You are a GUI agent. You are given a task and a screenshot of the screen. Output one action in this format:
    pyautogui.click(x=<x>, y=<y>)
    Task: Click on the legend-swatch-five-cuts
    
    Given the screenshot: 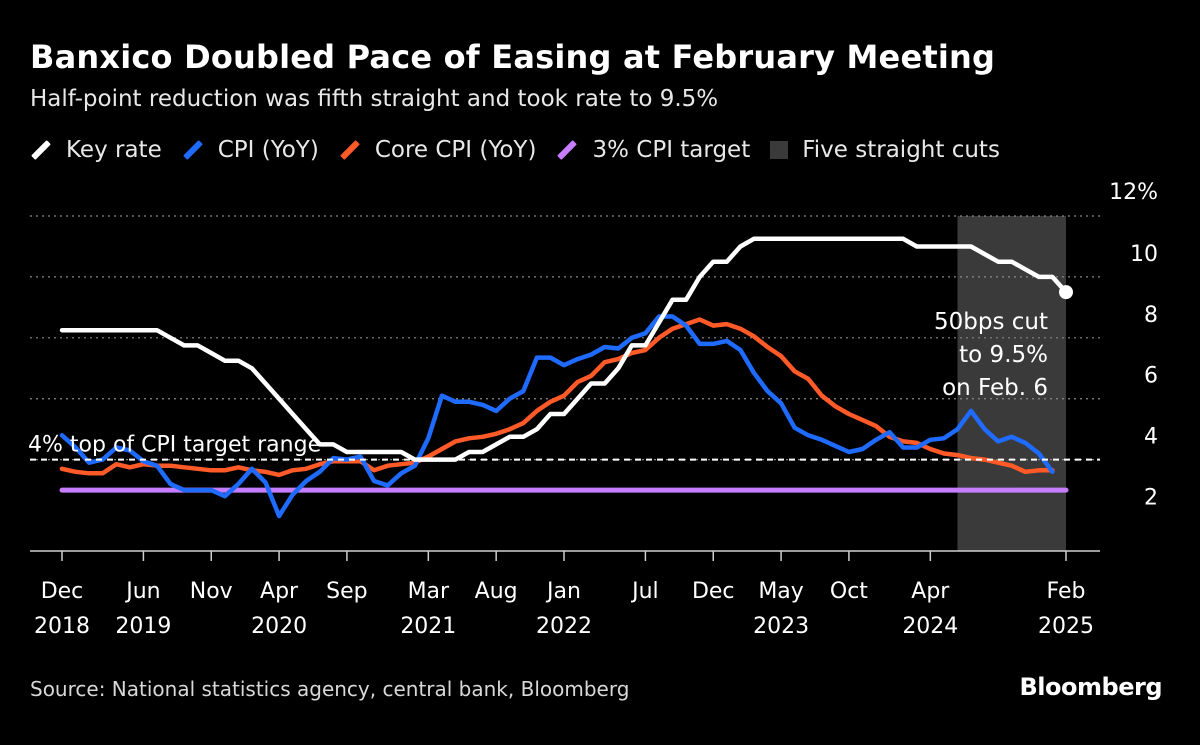 What is the action you would take?
    pyautogui.click(x=779, y=150)
    